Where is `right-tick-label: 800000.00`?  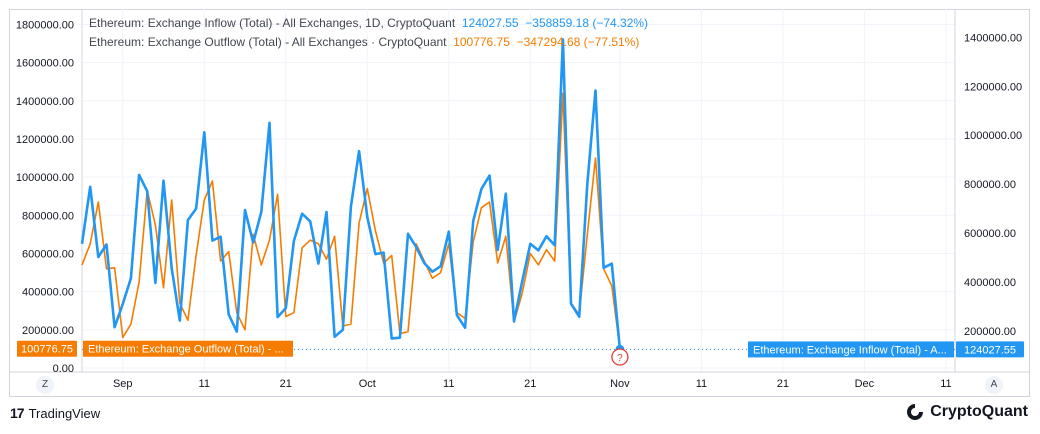 right-tick-label: 800000.00 is located at coordinates (990, 185).